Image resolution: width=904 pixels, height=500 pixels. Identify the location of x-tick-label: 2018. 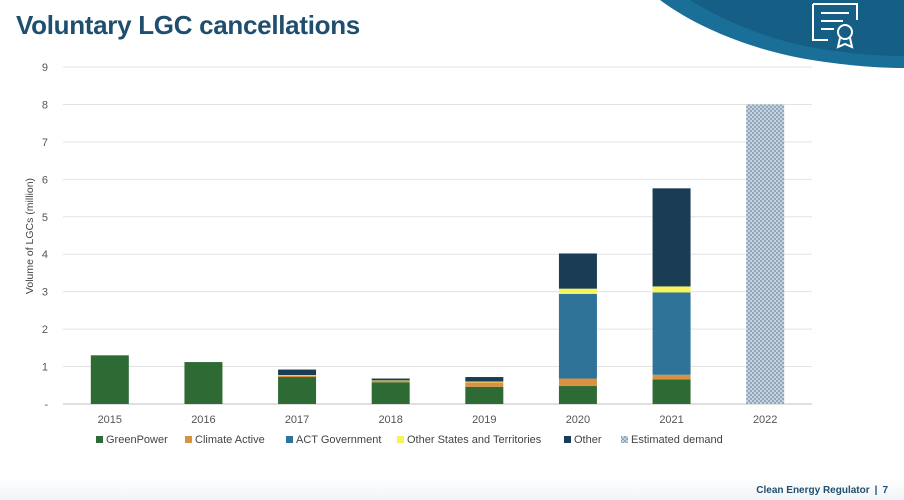
(390, 420).